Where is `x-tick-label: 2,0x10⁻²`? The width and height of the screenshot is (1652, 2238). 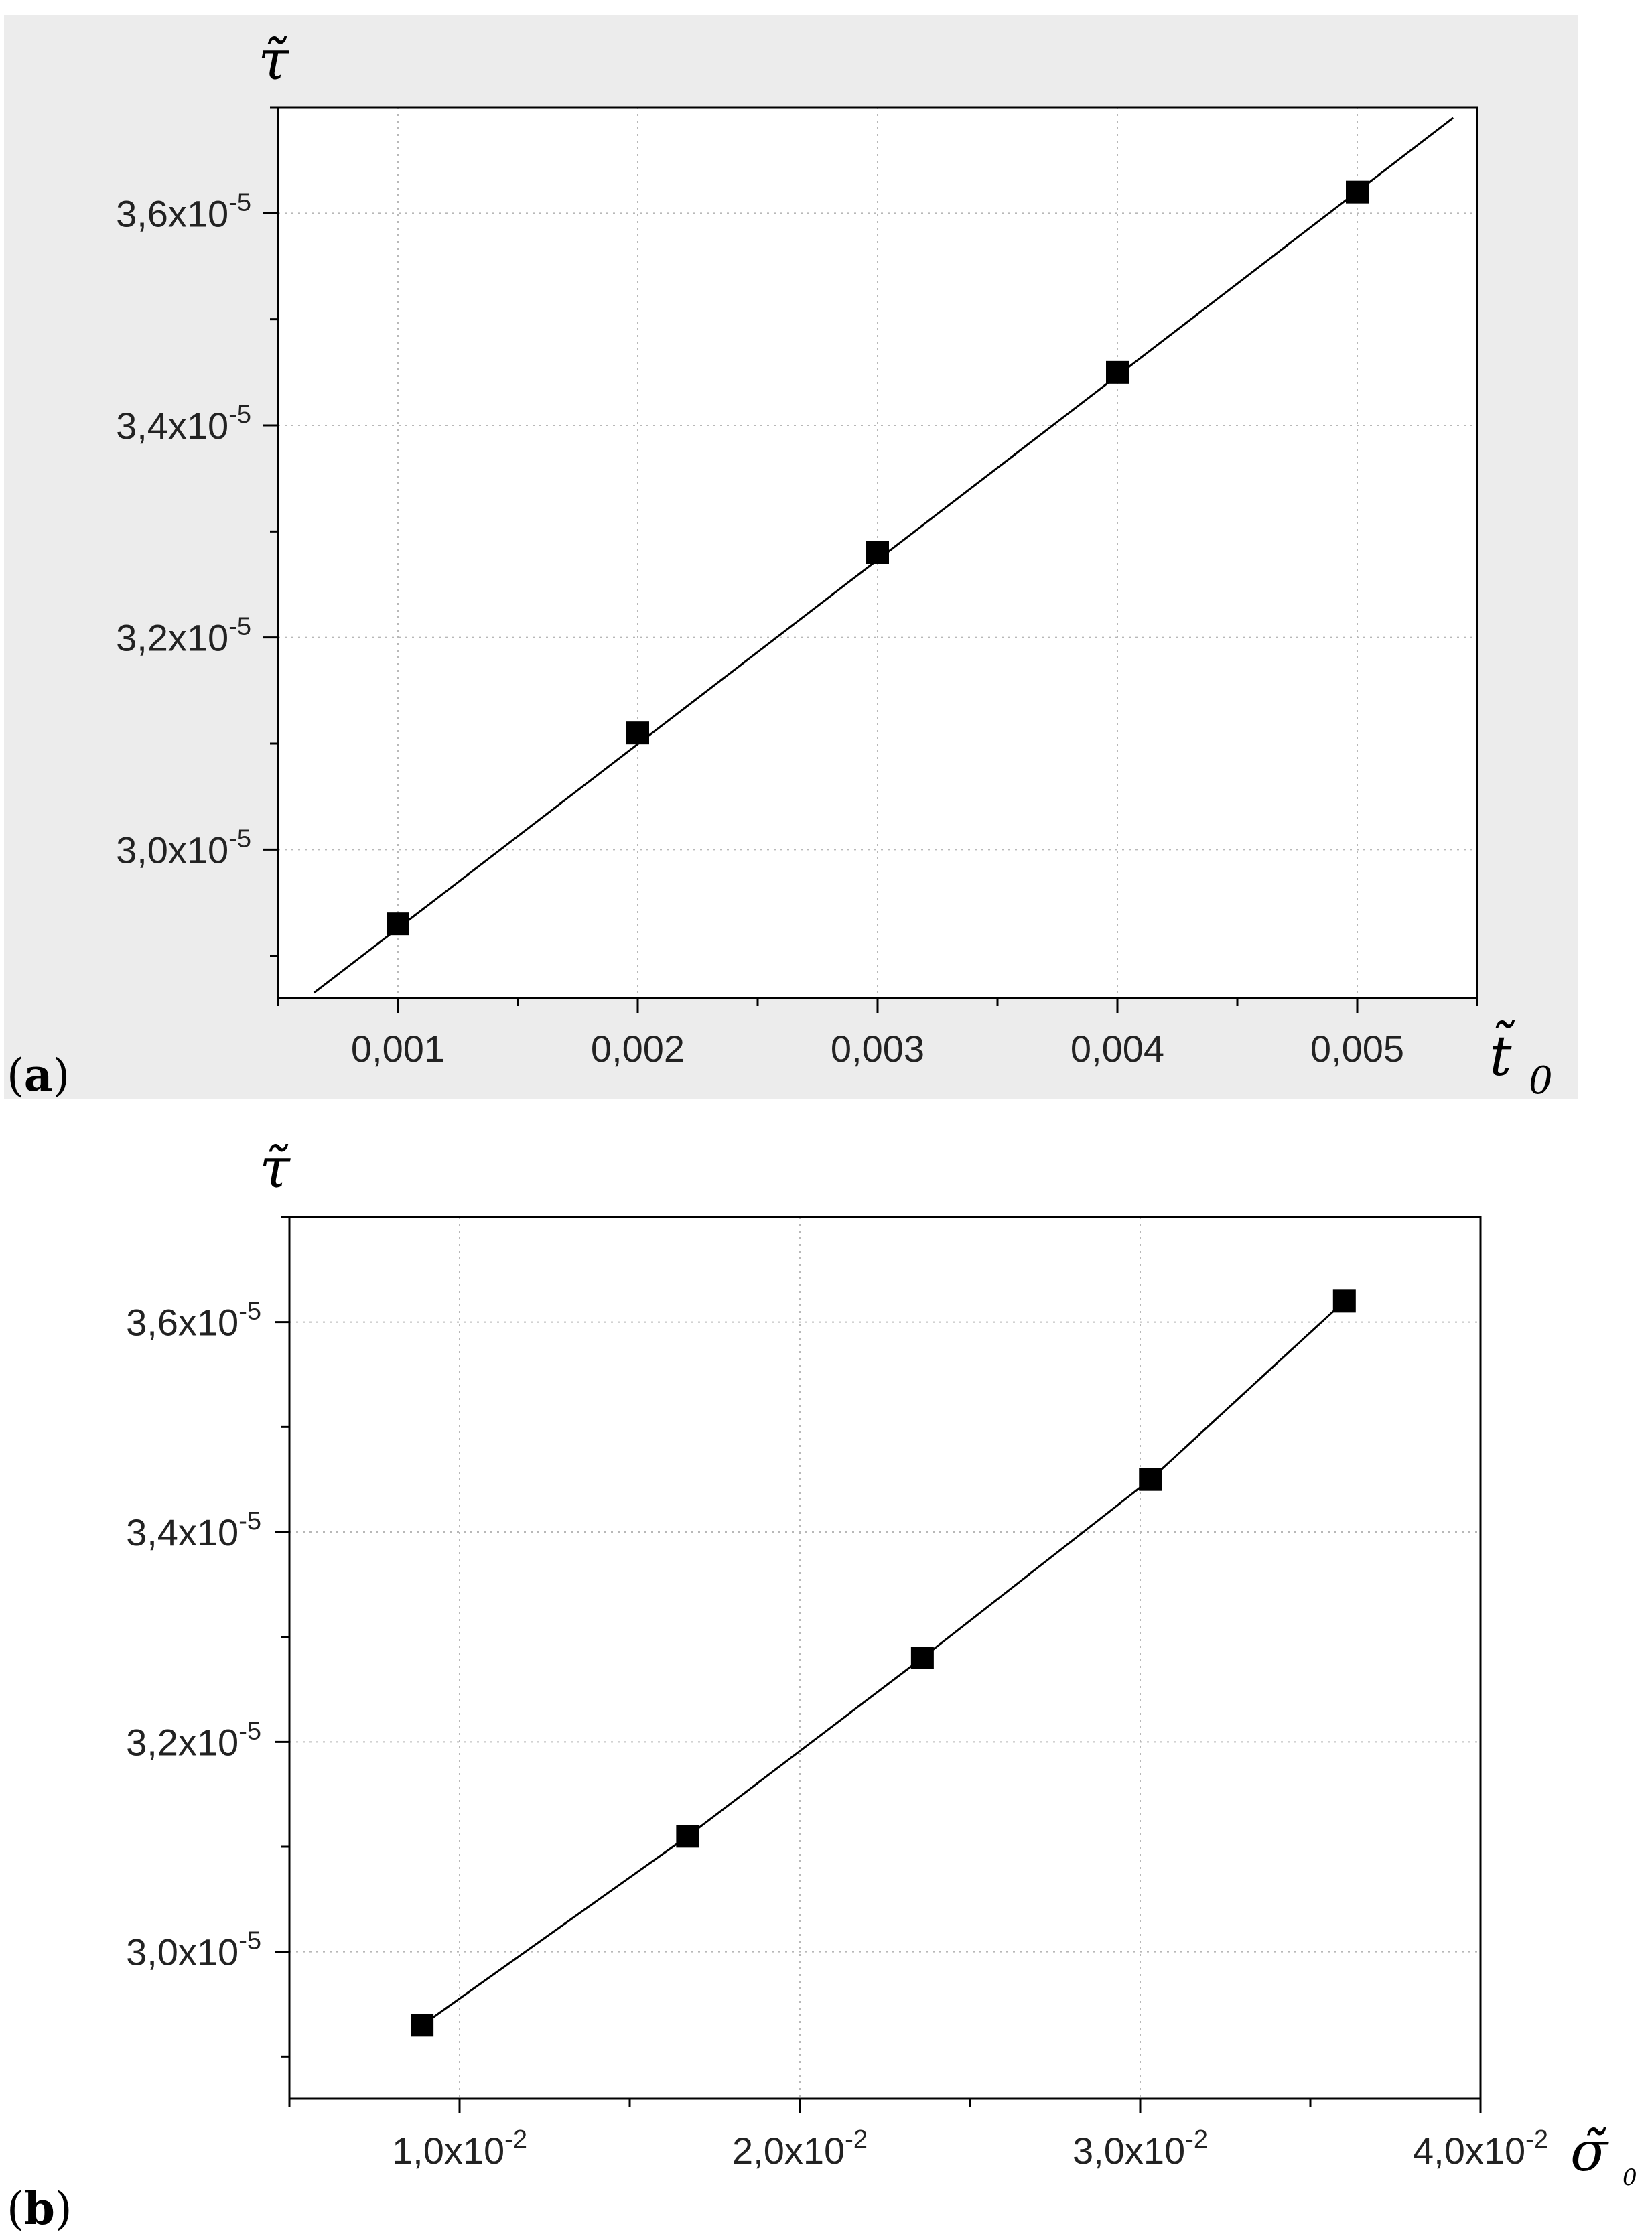 x-tick-label: 2,0x10⁻² is located at coordinates (800, 2148).